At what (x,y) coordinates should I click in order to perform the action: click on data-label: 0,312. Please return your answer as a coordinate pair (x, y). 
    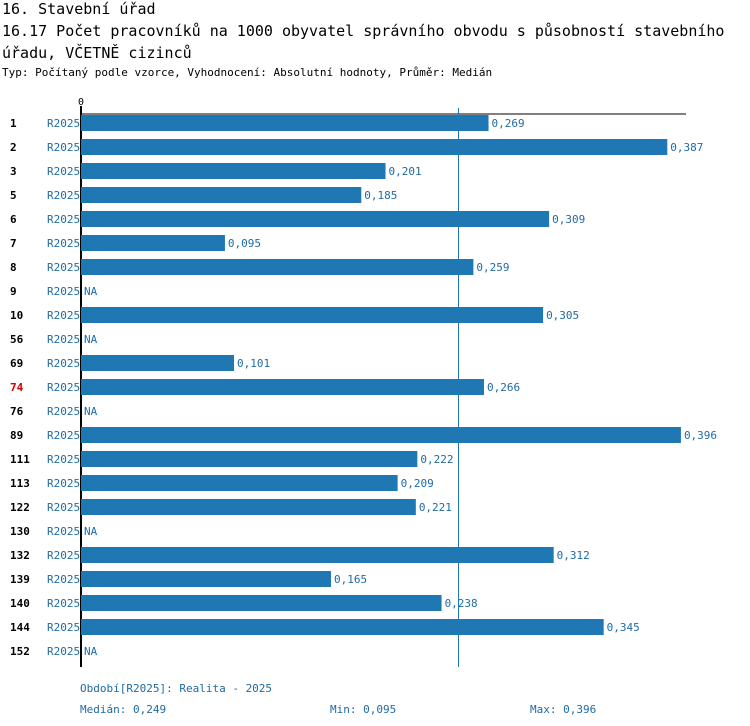
    Looking at the image, I should click on (573, 555).